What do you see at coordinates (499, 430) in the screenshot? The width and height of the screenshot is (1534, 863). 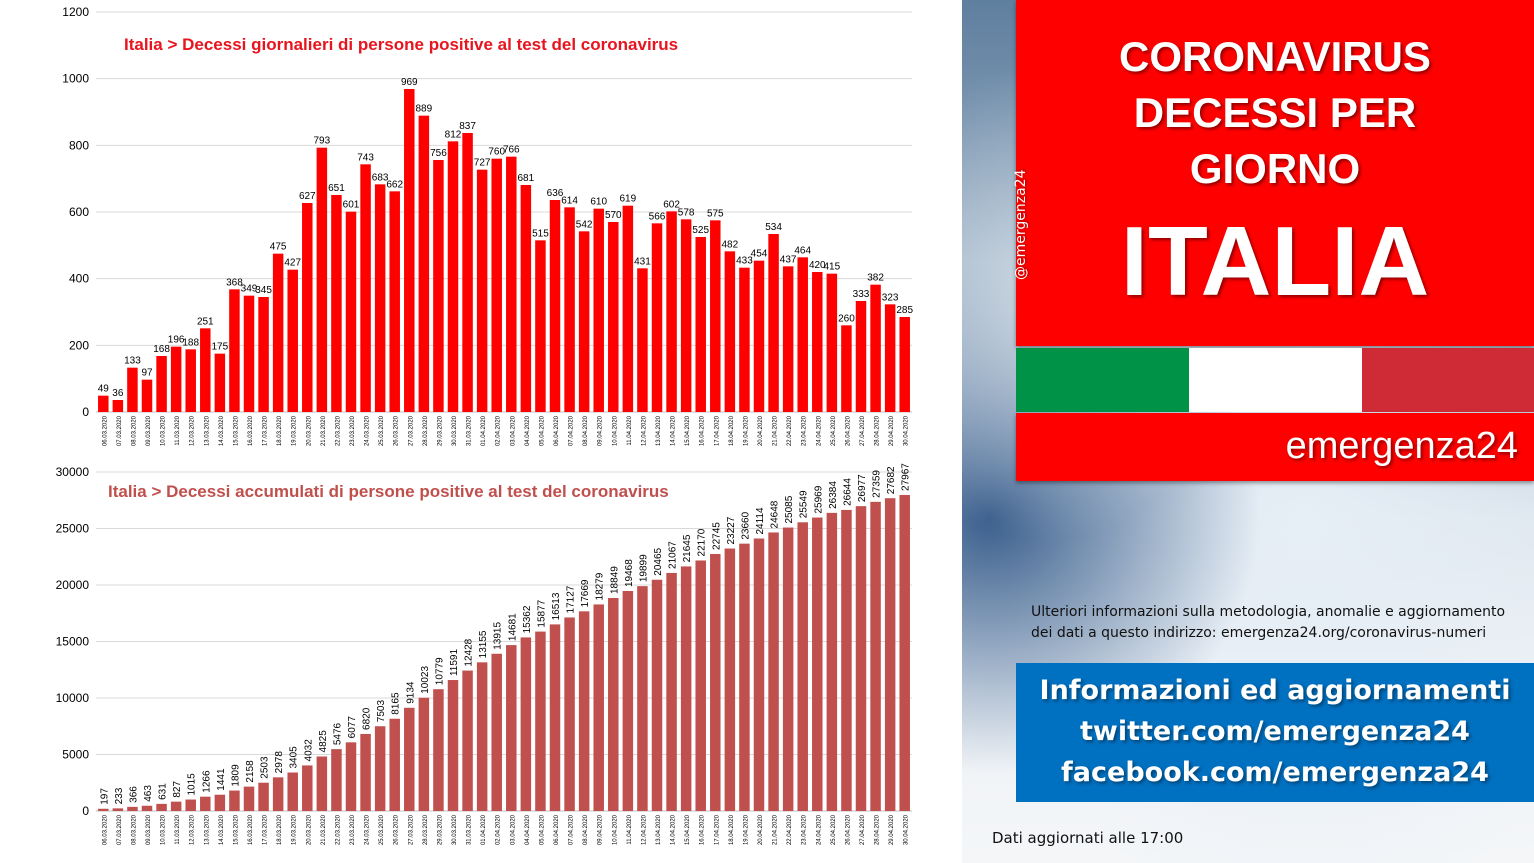 I see `chart1-x-tick-label: 02.04.2020` at bounding box center [499, 430].